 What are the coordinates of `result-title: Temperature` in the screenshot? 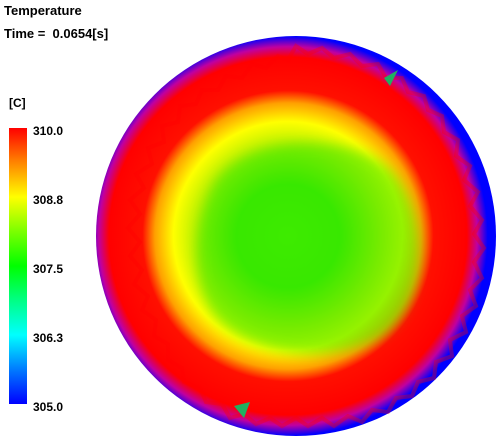 It's located at (43, 10).